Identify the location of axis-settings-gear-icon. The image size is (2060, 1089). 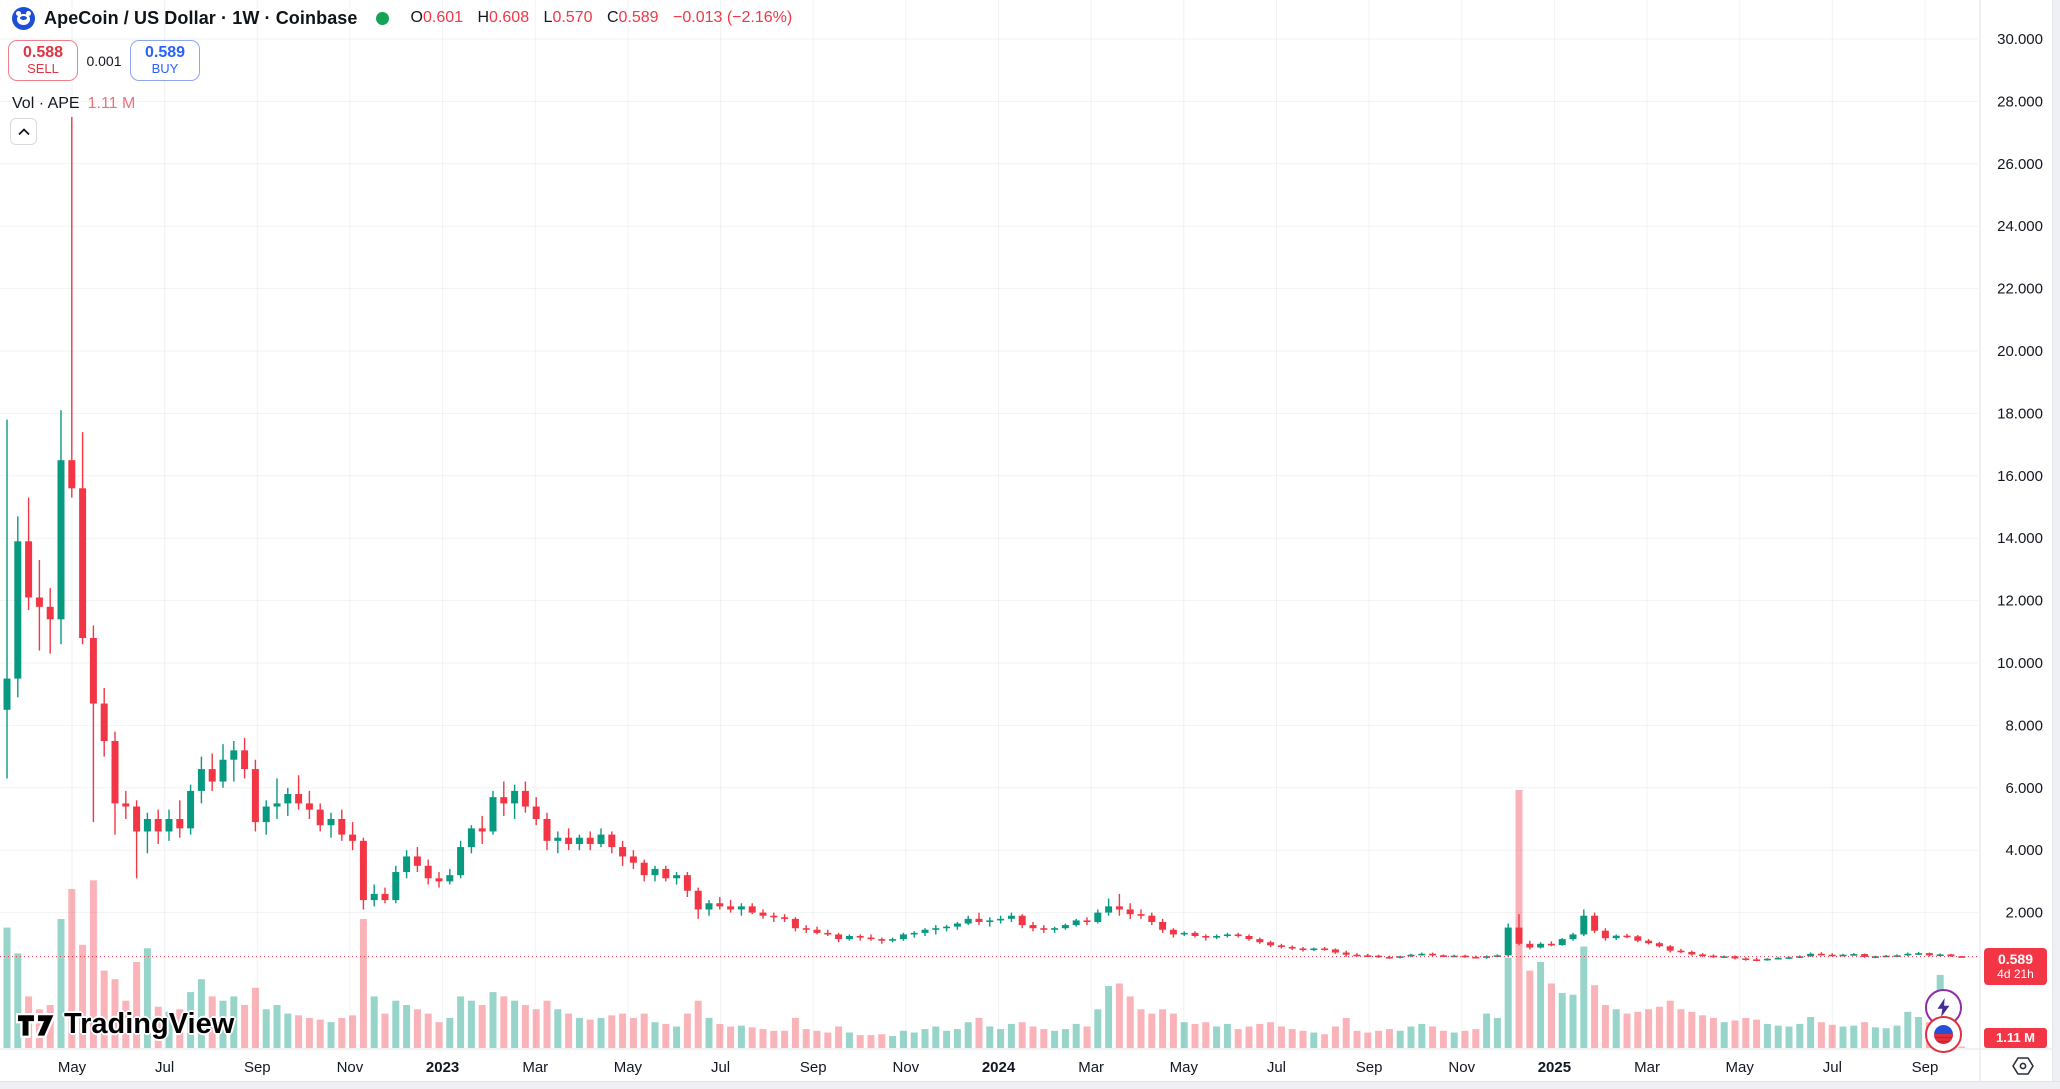
(2023, 1066).